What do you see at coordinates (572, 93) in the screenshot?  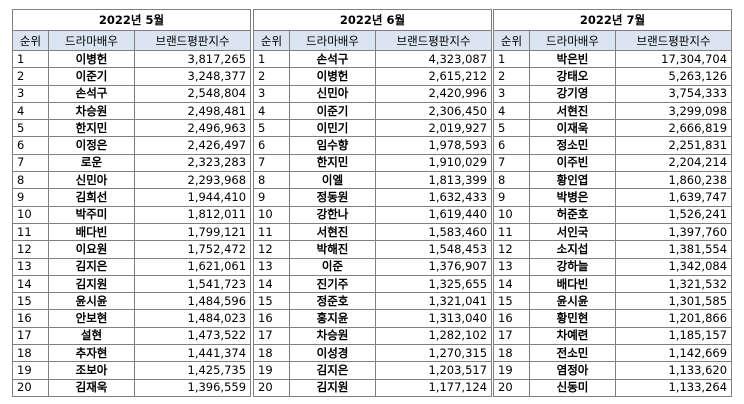 I see `actor-cell: 강기영` at bounding box center [572, 93].